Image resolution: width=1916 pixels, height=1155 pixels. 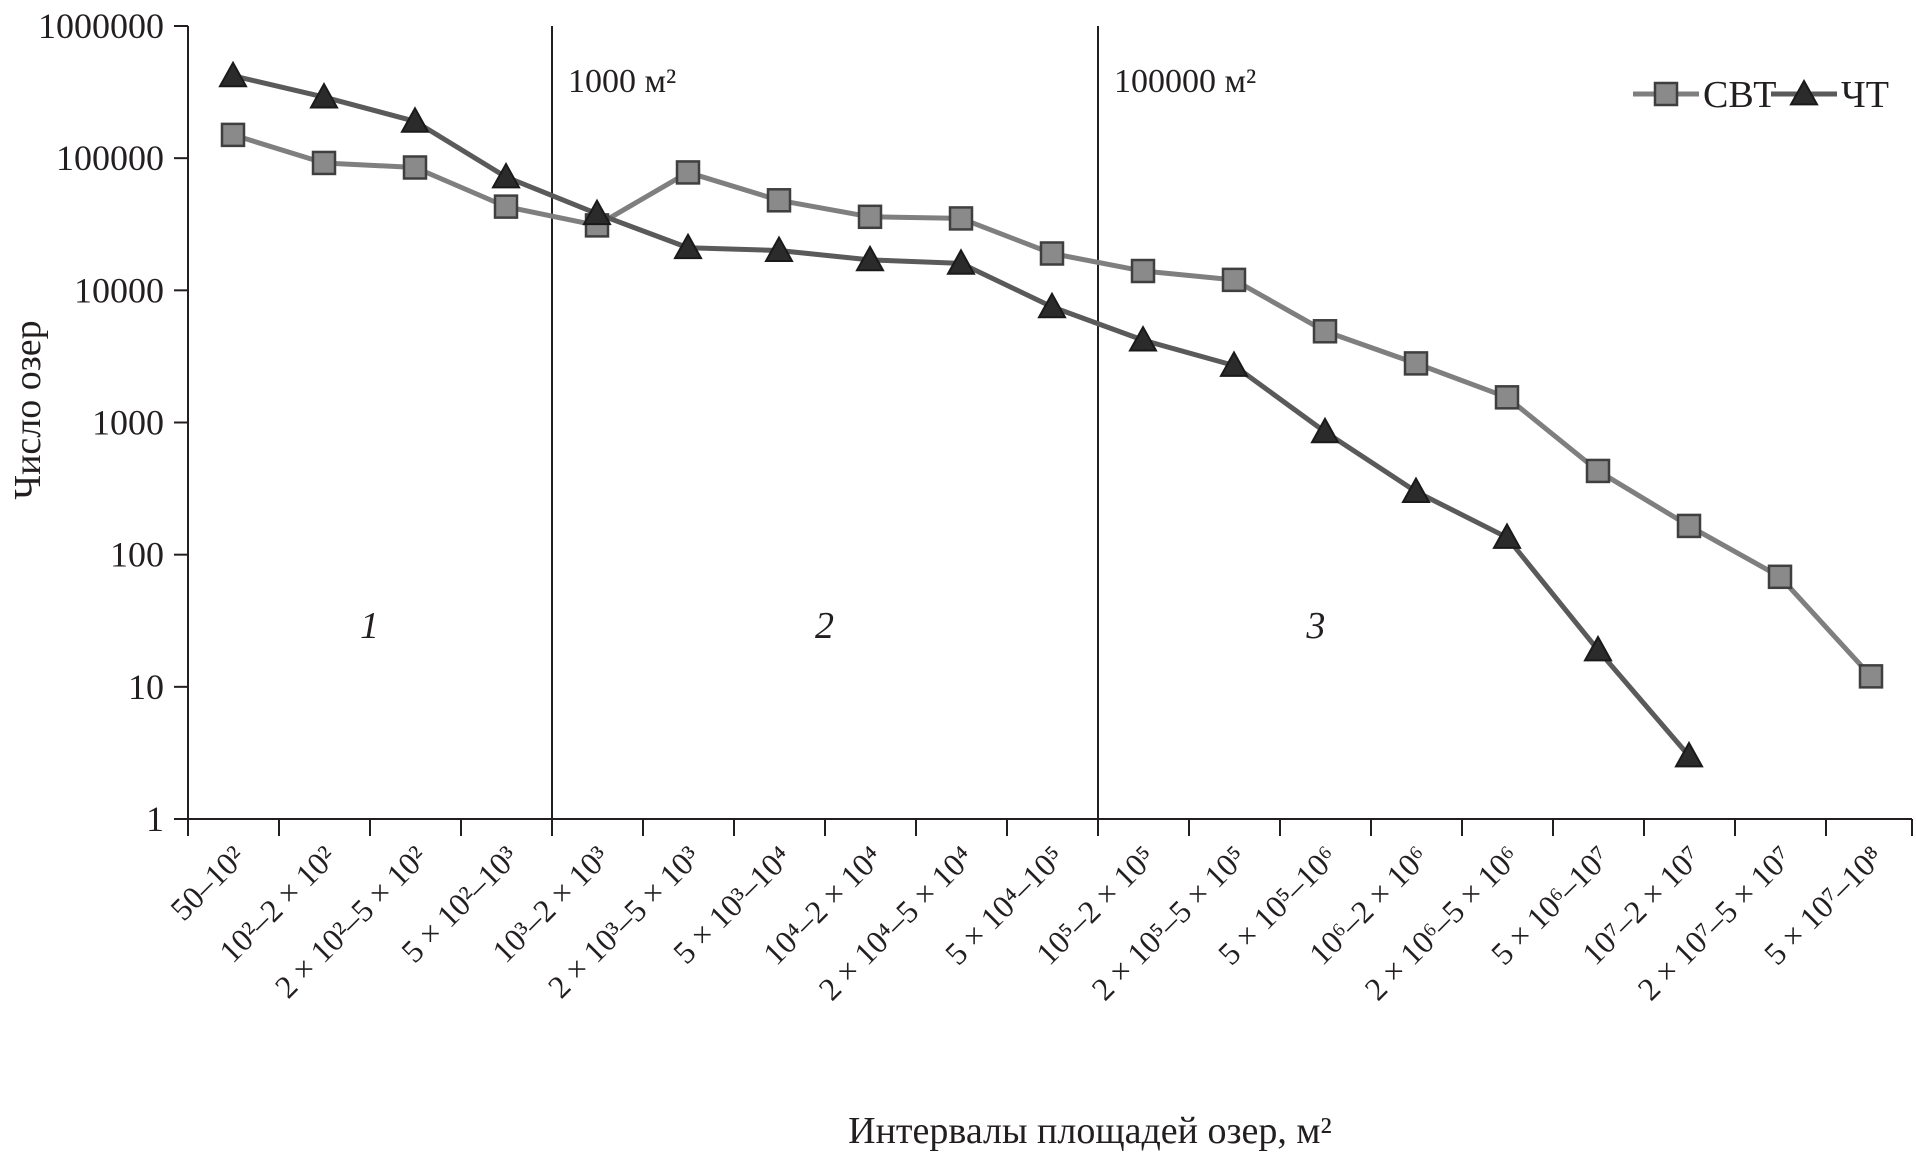 What do you see at coordinates (369, 626) in the screenshot?
I see `region-number: 1` at bounding box center [369, 626].